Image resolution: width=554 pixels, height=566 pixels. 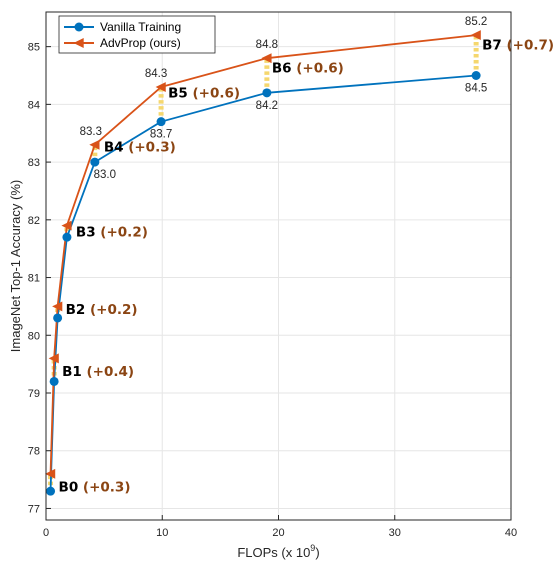 What do you see at coordinates (105, 175) in the screenshot?
I see `vanilla-value-label: 83.0` at bounding box center [105, 175].